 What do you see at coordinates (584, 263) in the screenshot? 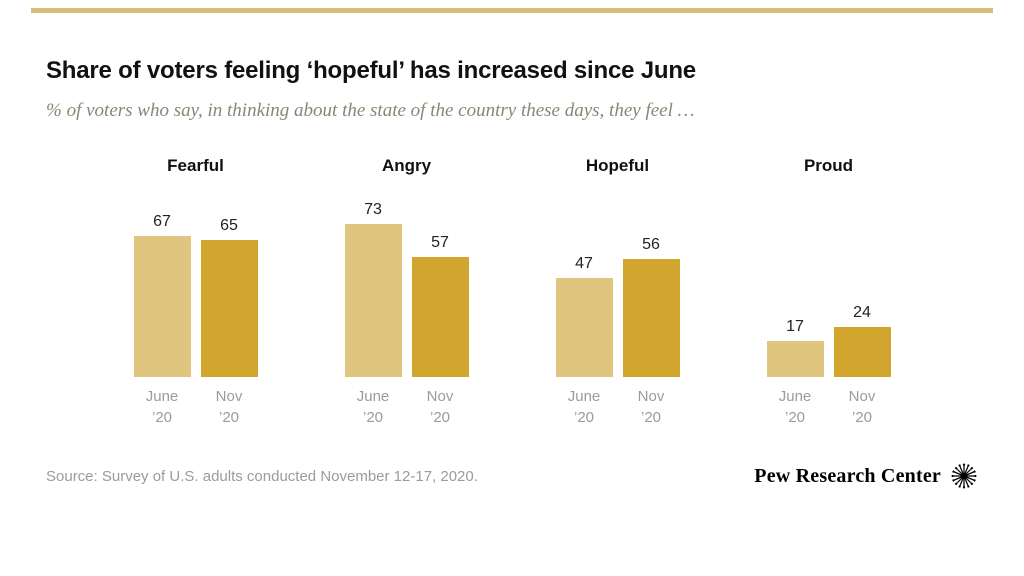
I see `bar-value-label: 47` at bounding box center [584, 263].